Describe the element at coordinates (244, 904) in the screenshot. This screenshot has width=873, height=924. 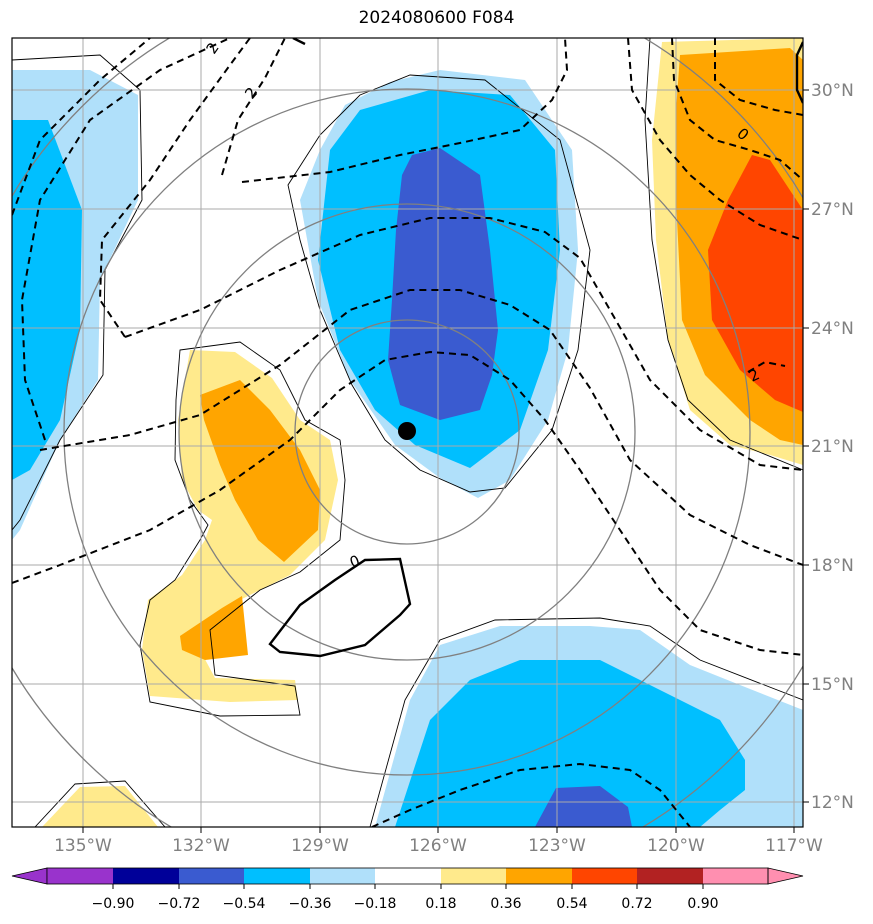
I see `colorbar-tick-label: −0.54` at that location.